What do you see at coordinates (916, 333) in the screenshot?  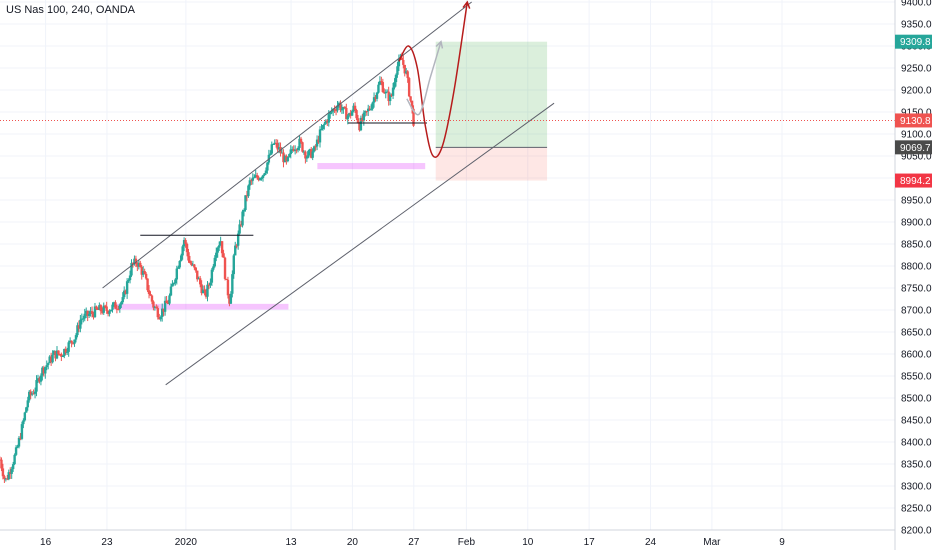 I see `y-tick-label: 8650.0` at bounding box center [916, 333].